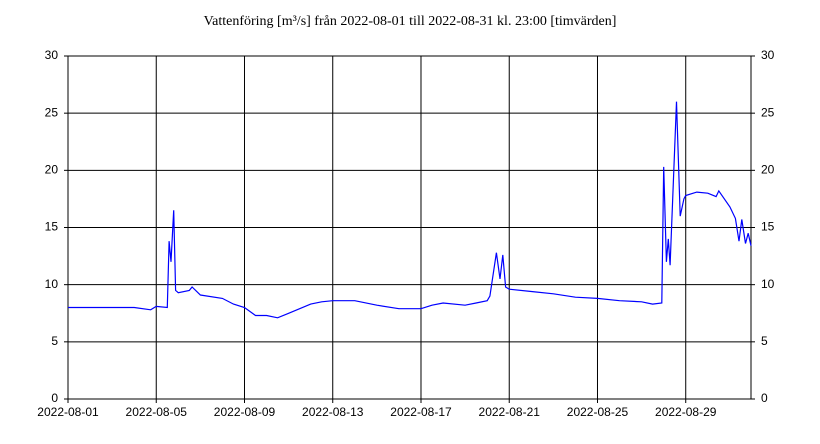 Image resolution: width=820 pixels, height=444 pixels. What do you see at coordinates (54, 341) in the screenshot?
I see `y-tick-label: 5` at bounding box center [54, 341].